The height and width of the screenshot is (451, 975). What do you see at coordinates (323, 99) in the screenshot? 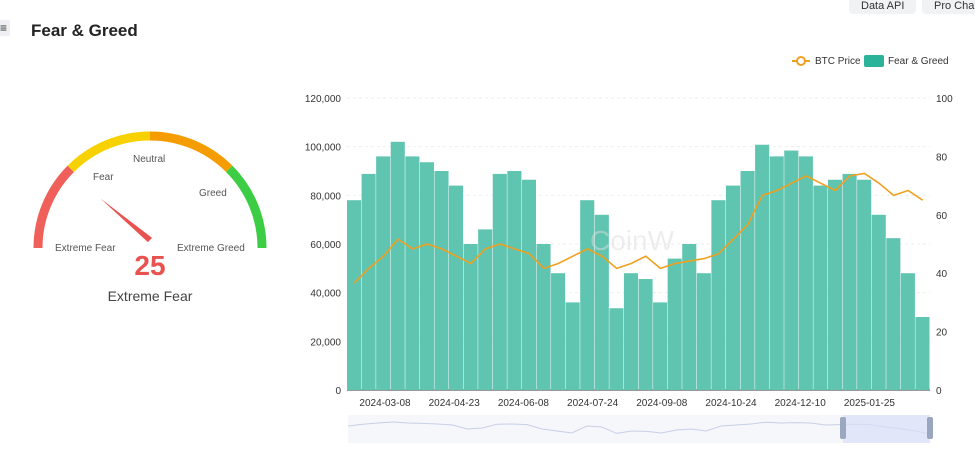
I see `y-left-tick: 120,000` at bounding box center [323, 99].